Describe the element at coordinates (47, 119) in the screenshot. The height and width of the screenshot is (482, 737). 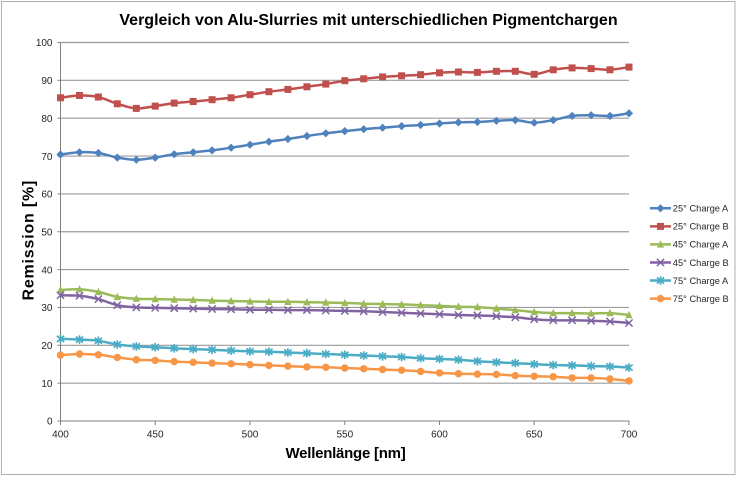
I see `svg-text: 80` at that location.